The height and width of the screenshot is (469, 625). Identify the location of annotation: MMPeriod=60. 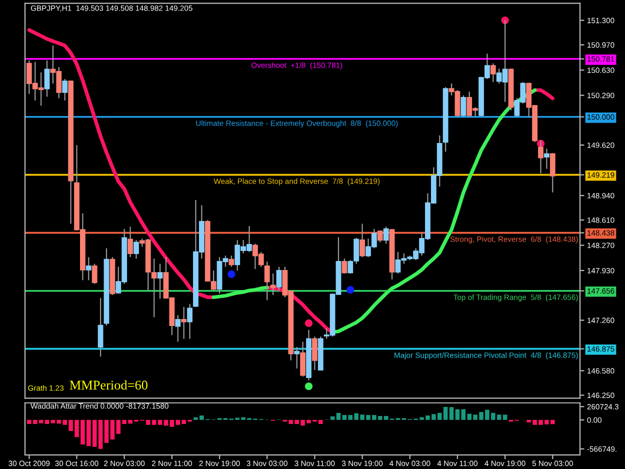
(109, 385).